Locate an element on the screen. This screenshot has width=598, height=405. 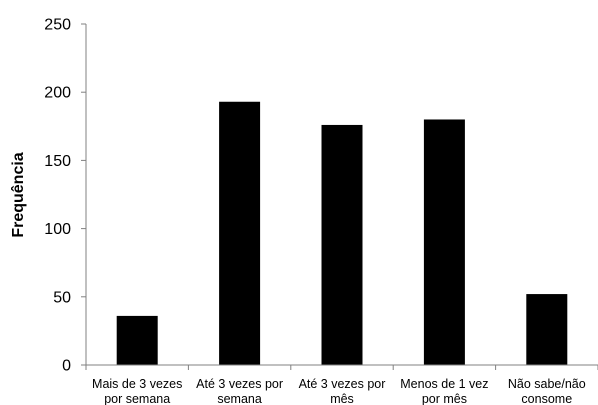
y-tick-label: 200 is located at coordinates (57, 93).